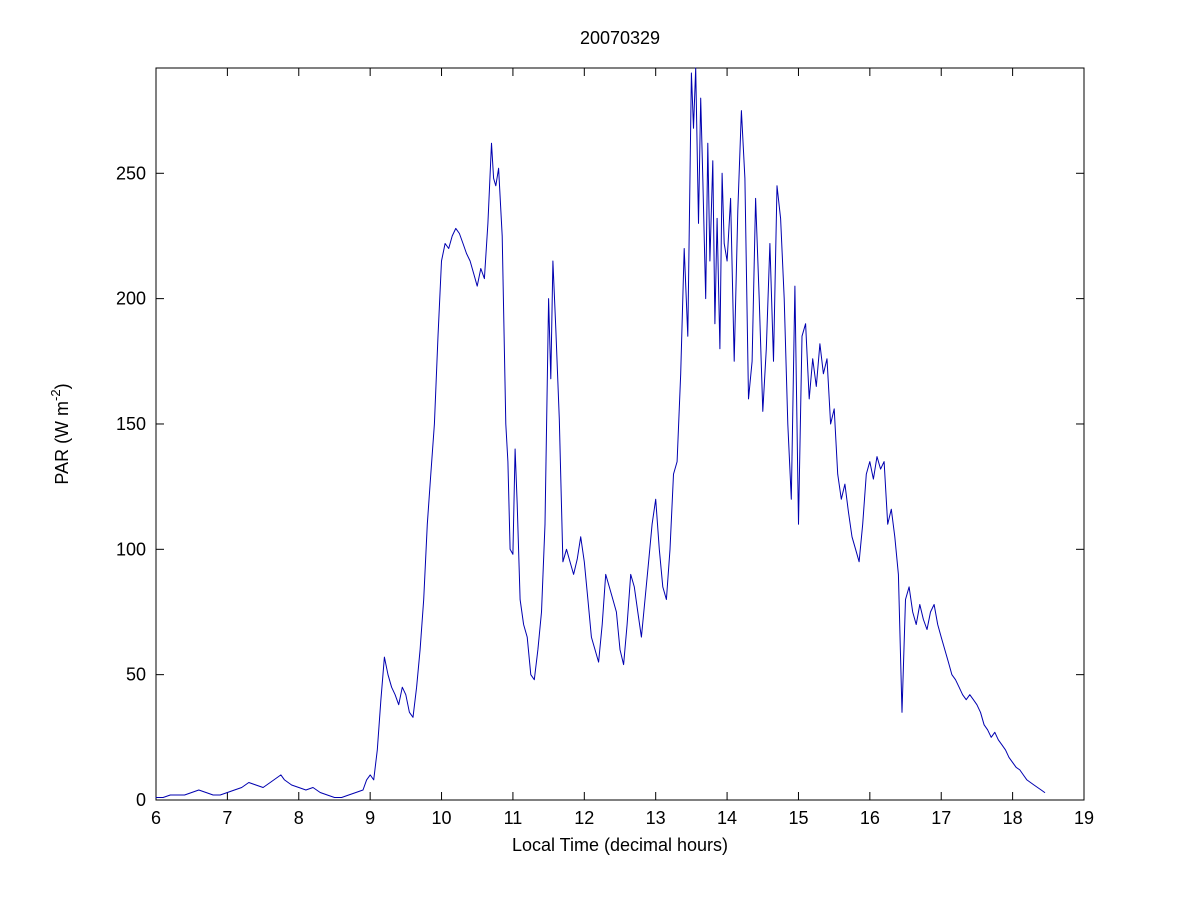 The width and height of the screenshot is (1200, 900). What do you see at coordinates (941, 818) in the screenshot?
I see `x-tick-label: 17` at bounding box center [941, 818].